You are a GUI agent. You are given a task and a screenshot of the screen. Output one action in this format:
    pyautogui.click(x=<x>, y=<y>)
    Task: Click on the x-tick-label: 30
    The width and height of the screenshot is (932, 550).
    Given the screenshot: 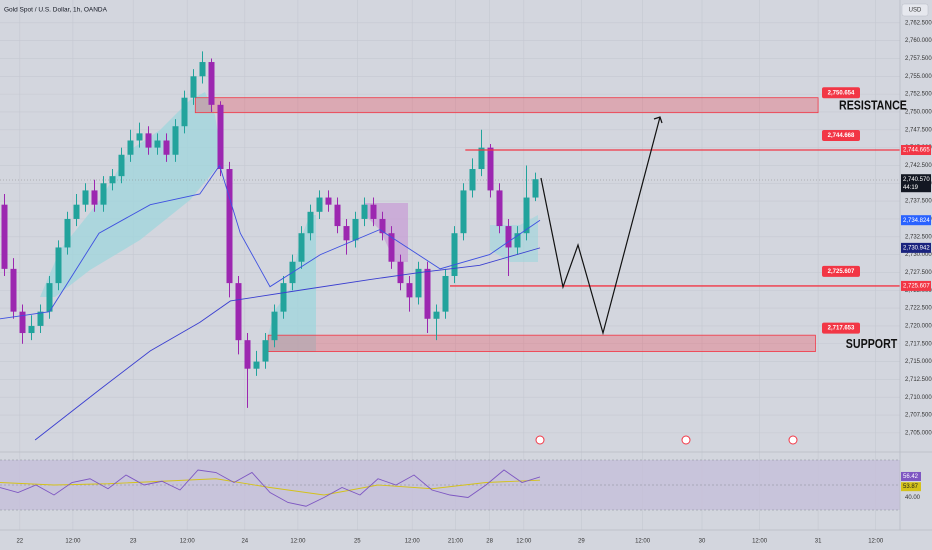 What is the action you would take?
    pyautogui.click(x=702, y=542)
    